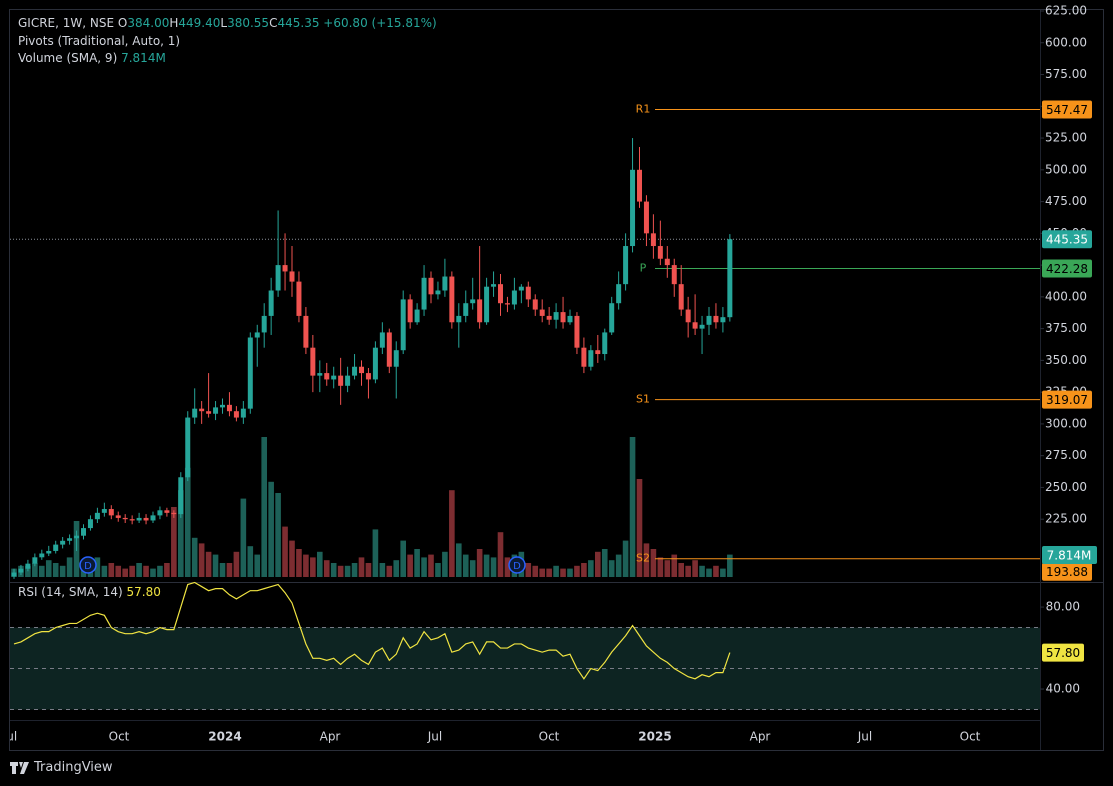  I want to click on pivot-tag: 319.07, so click(1067, 400).